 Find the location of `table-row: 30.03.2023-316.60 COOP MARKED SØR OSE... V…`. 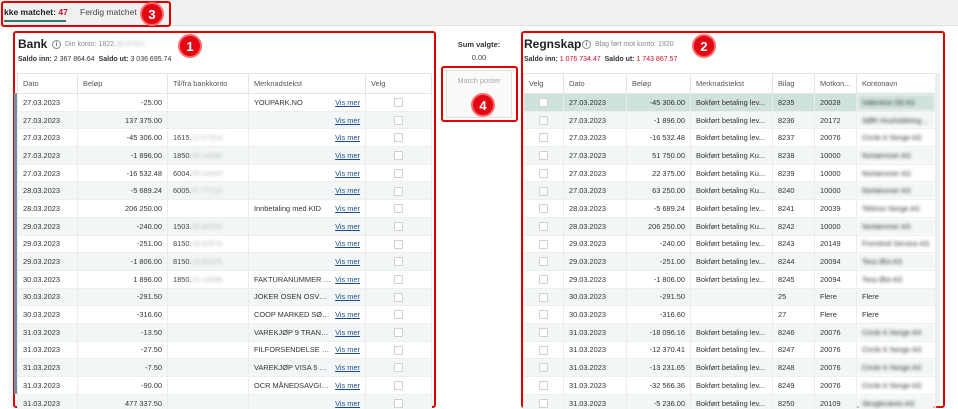

table-row: 30.03.2023-316.60 COOP MARKED SØR OSE... V… is located at coordinates (224, 314).